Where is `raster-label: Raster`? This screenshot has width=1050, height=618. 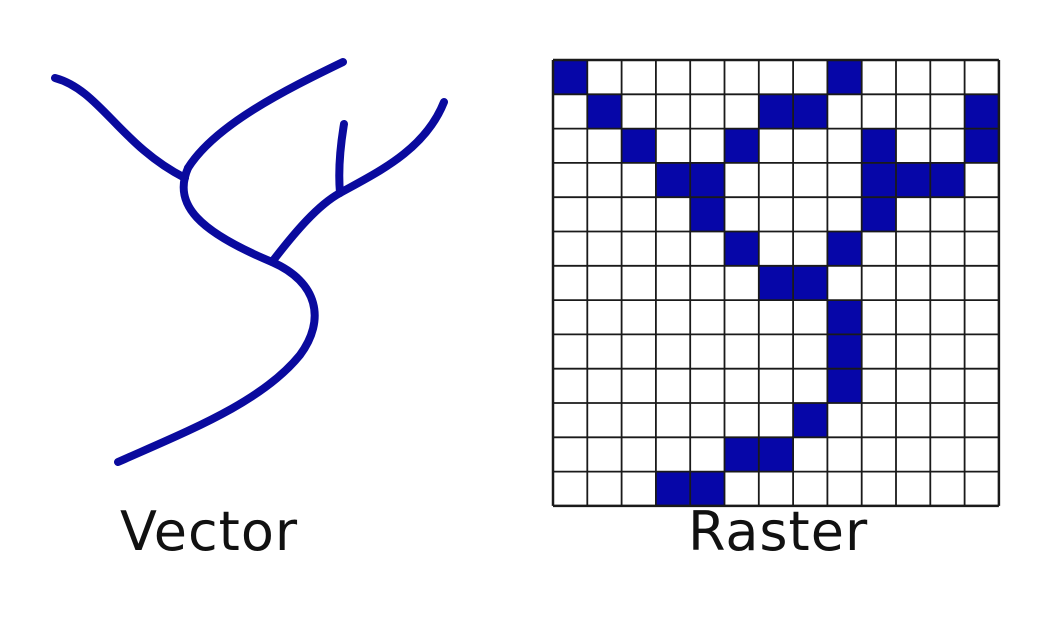 raster-label: Raster is located at coordinates (778, 531).